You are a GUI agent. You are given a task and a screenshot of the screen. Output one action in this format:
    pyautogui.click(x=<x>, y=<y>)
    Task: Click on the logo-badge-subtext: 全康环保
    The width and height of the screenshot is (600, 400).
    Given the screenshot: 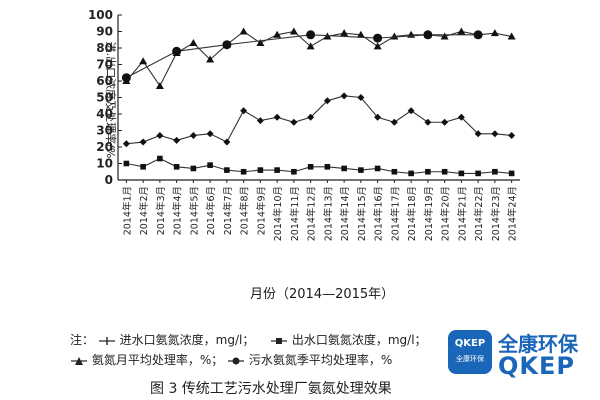 What is the action you would take?
    pyautogui.click(x=470, y=359)
    